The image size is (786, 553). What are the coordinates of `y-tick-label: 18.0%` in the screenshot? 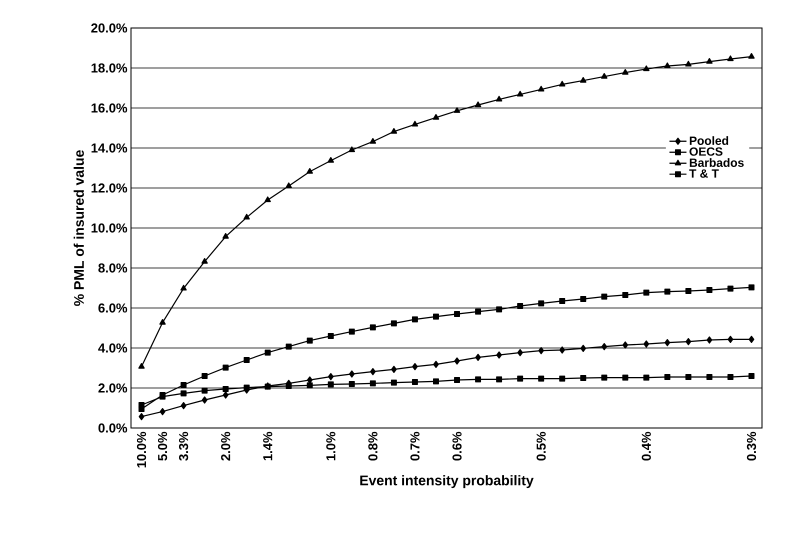 It's located at (110, 68).